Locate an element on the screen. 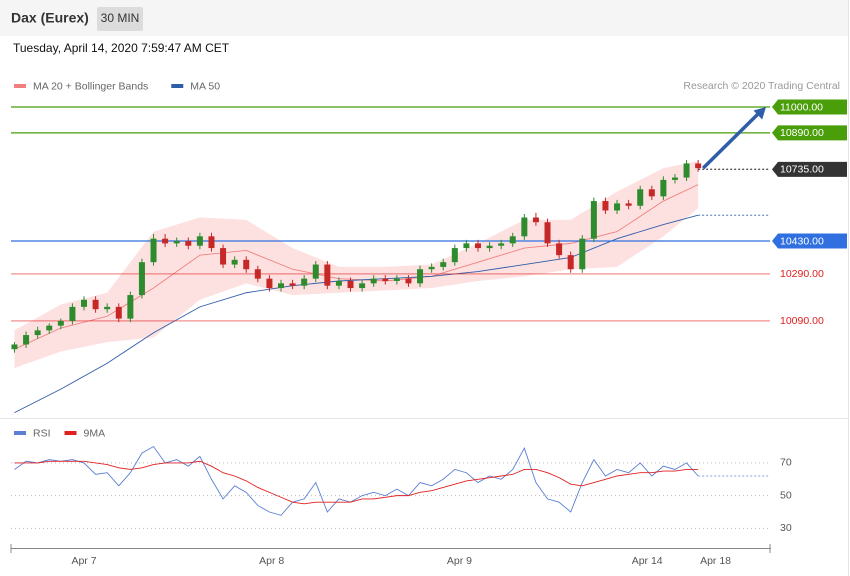 The image size is (850, 576). x-tick-label: Apr 7 is located at coordinates (83, 561).